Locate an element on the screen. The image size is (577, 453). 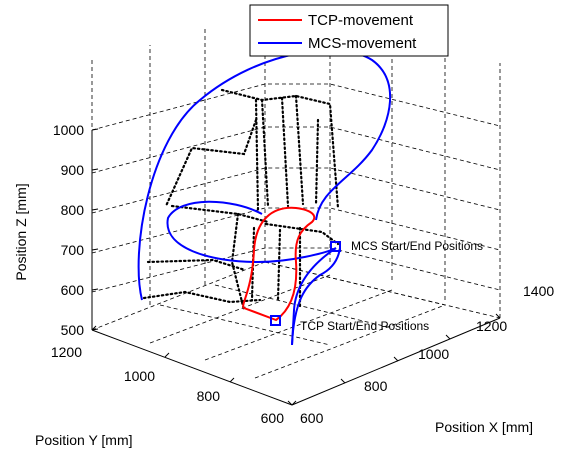
mcs-annotation: MCS Start/End Positions is located at coordinates (417, 246).